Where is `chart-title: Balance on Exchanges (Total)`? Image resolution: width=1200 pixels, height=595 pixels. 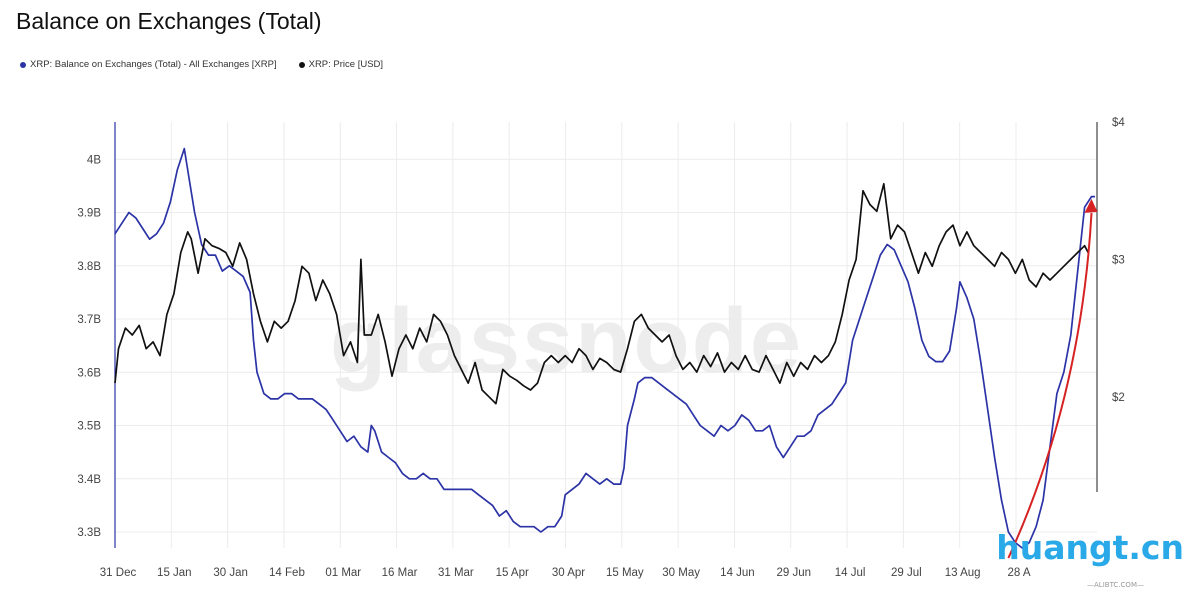 chart-title: Balance on Exchanges (Total) is located at coordinates (169, 21).